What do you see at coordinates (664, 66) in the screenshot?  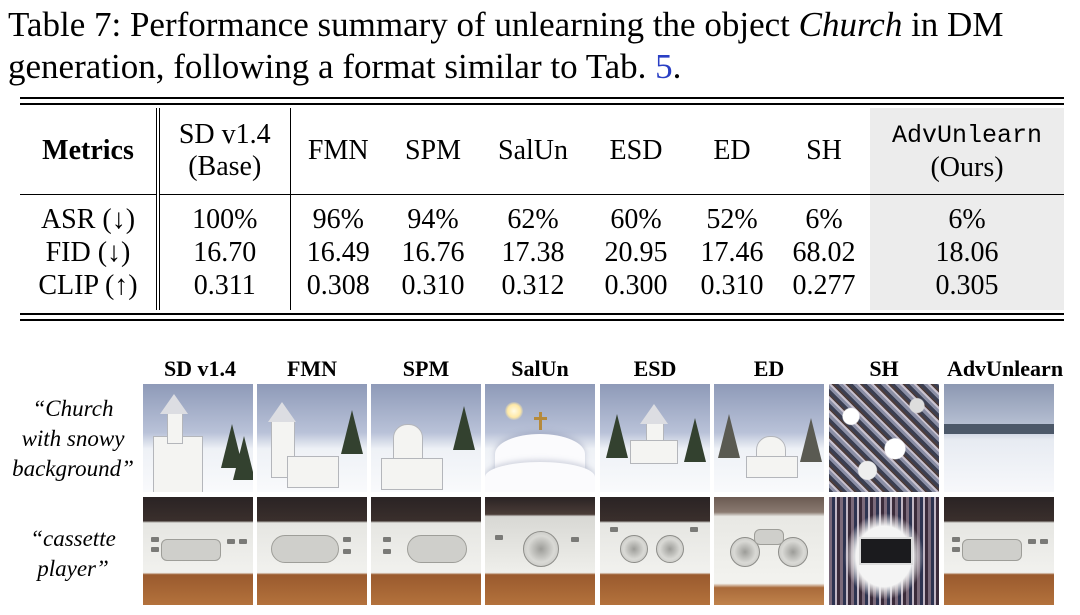 I see `table-reference-link: 5` at bounding box center [664, 66].